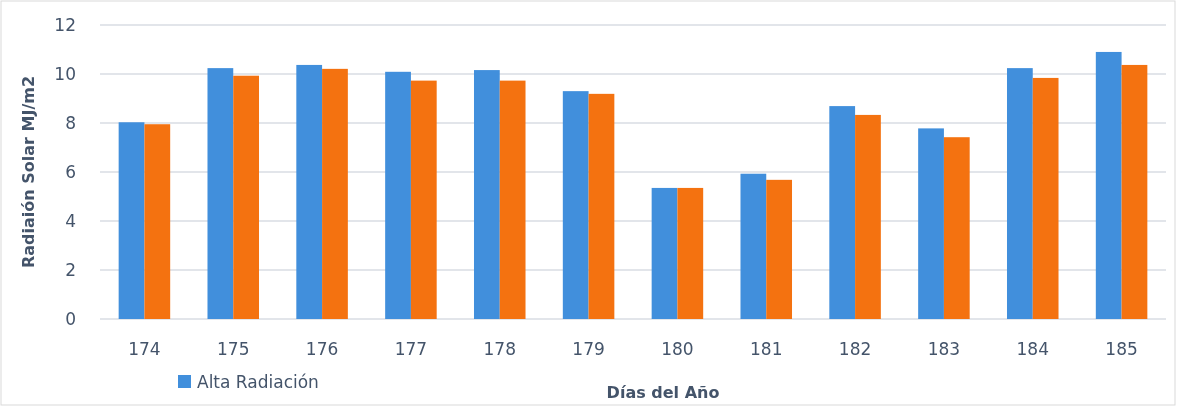 The height and width of the screenshot is (406, 1178). Describe the element at coordinates (944, 349) in the screenshot. I see `x-tick-label: 183` at that location.